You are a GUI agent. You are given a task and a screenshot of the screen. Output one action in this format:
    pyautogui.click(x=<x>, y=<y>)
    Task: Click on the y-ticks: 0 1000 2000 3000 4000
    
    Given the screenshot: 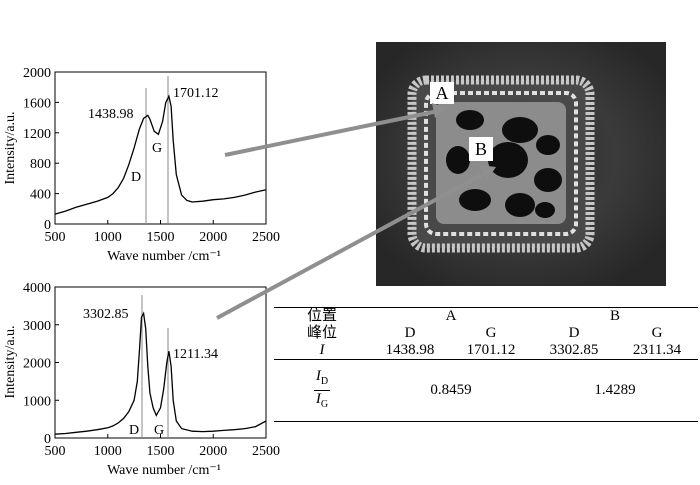 What is the action you would take?
    pyautogui.click(x=41, y=364)
    